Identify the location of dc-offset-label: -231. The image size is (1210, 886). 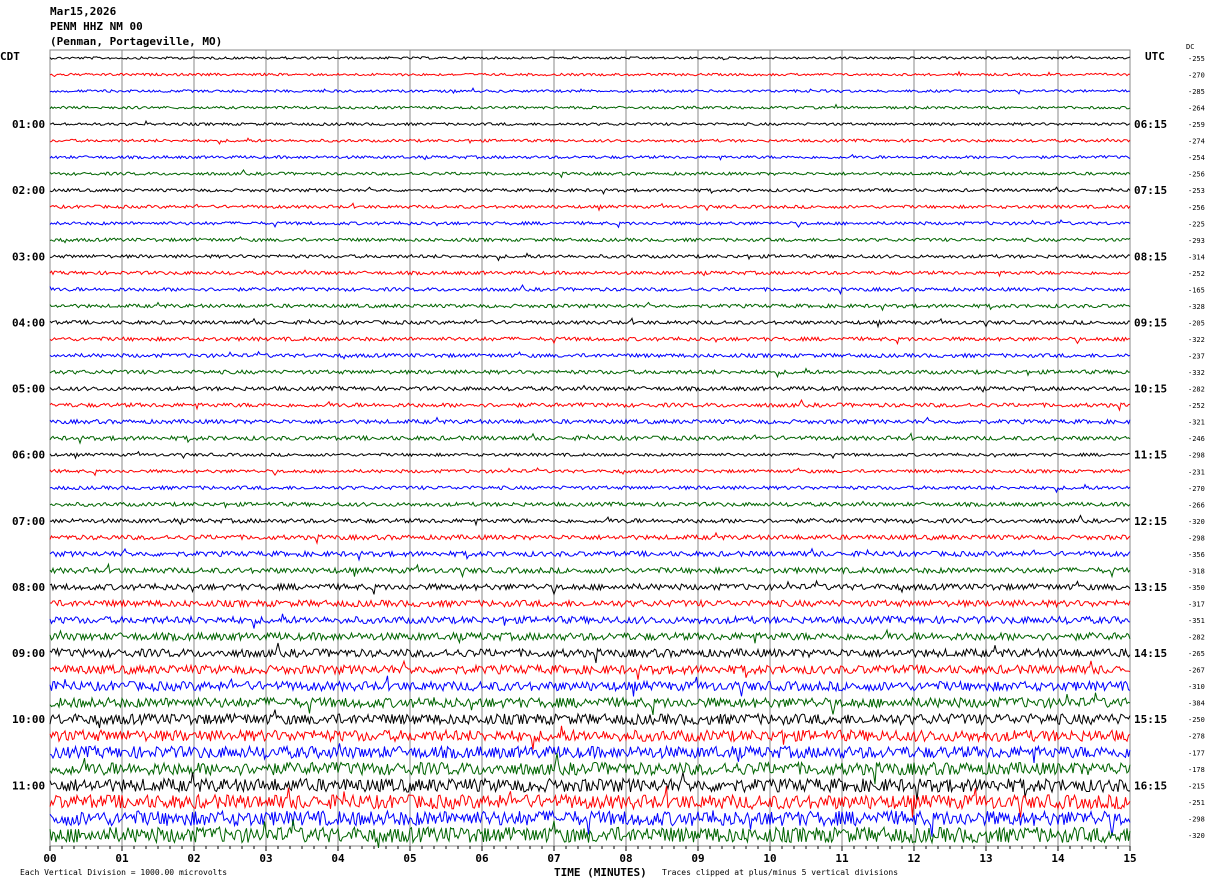
(1196, 472).